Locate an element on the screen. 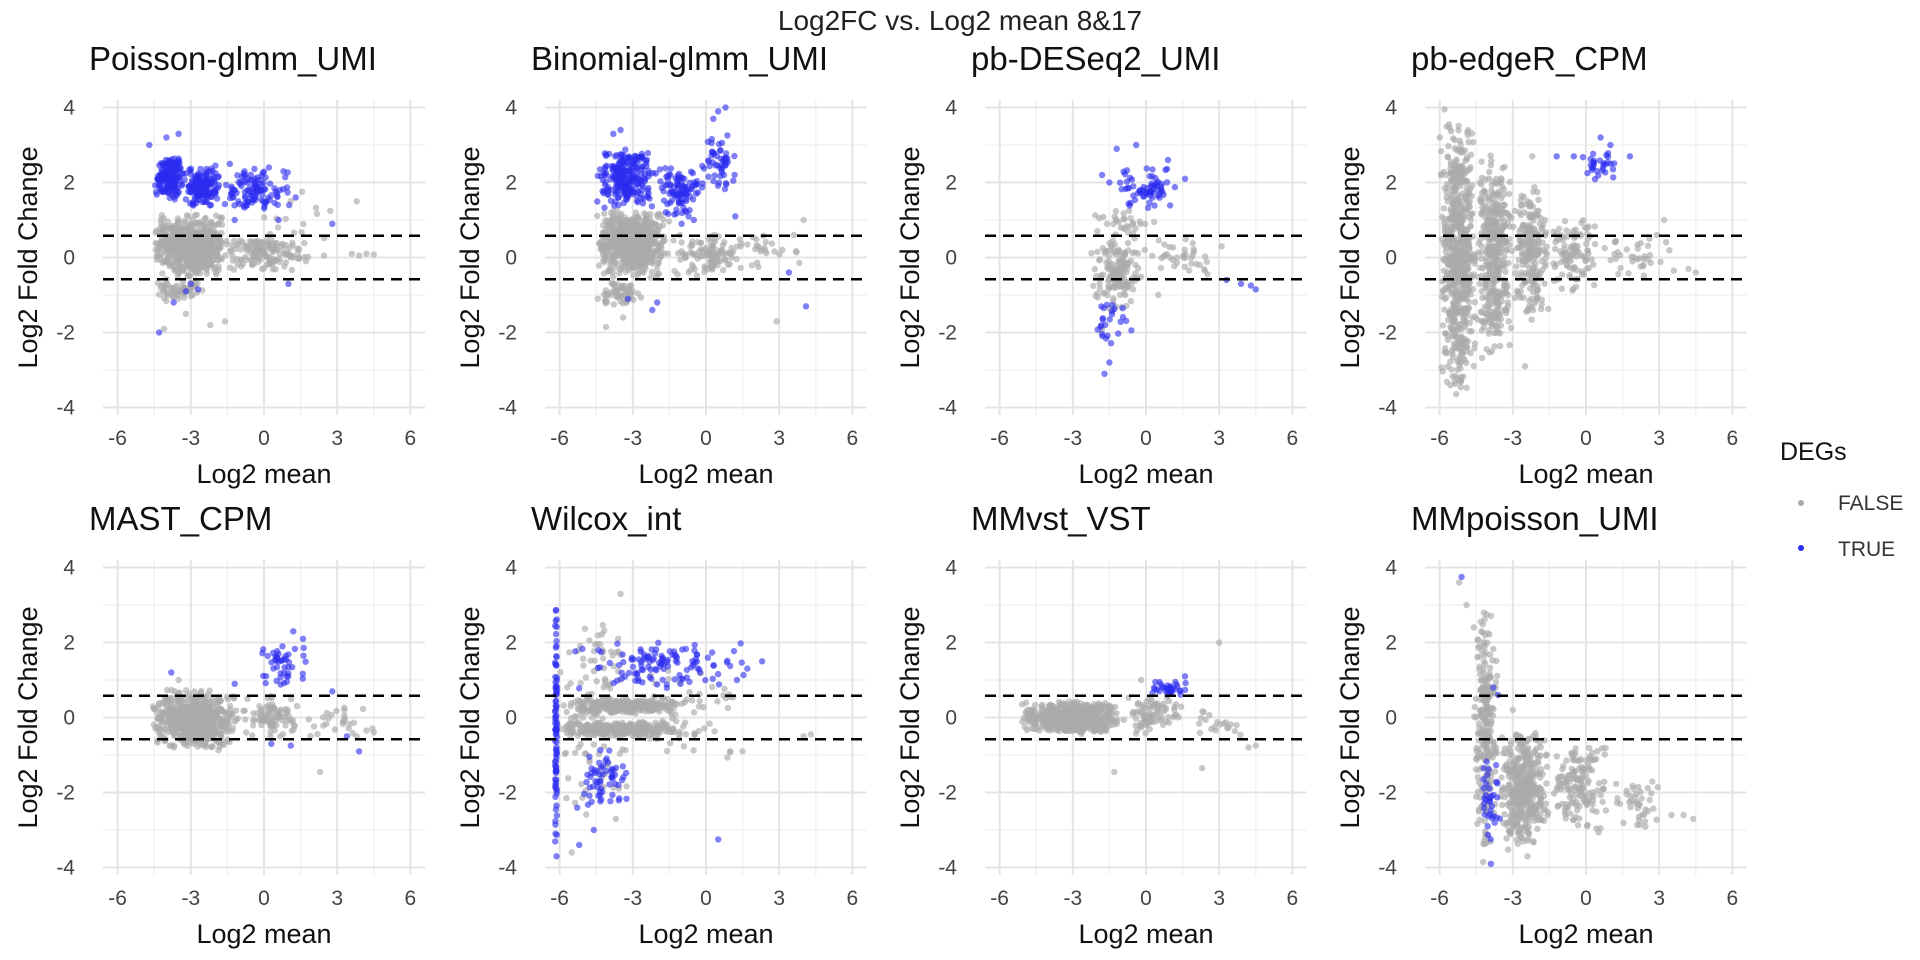 The image size is (1920, 960). y-tick-label: 4 is located at coordinates (69, 108).